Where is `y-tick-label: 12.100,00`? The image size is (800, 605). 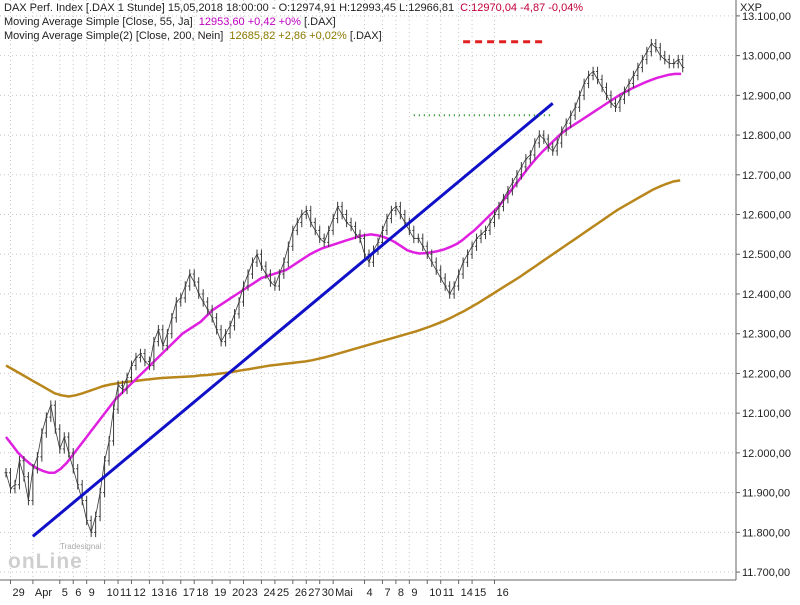
y-tick-label: 12.100,00 is located at coordinates (766, 414).